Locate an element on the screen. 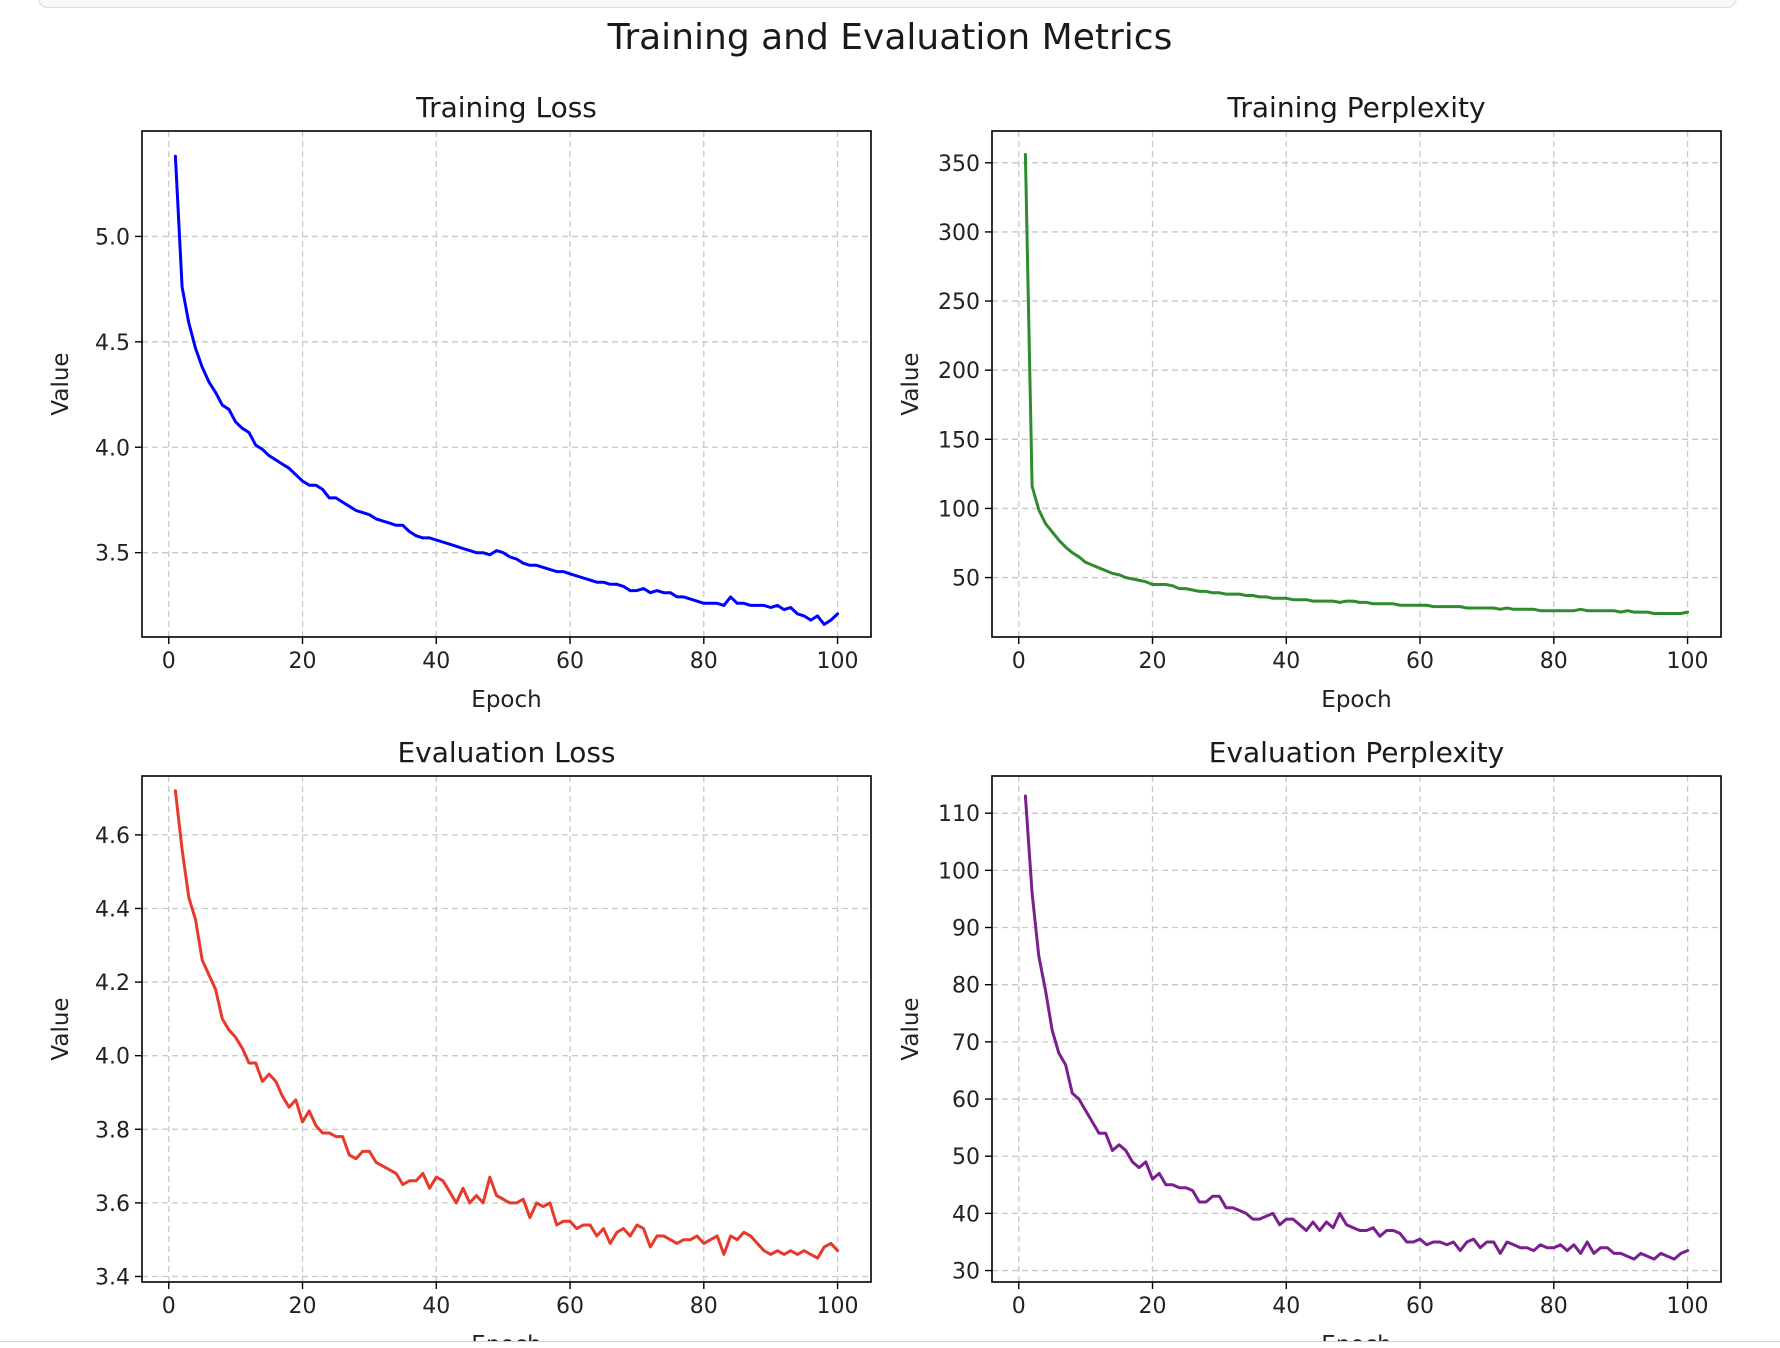  y-tick-label: 4.6 is located at coordinates (112, 836).